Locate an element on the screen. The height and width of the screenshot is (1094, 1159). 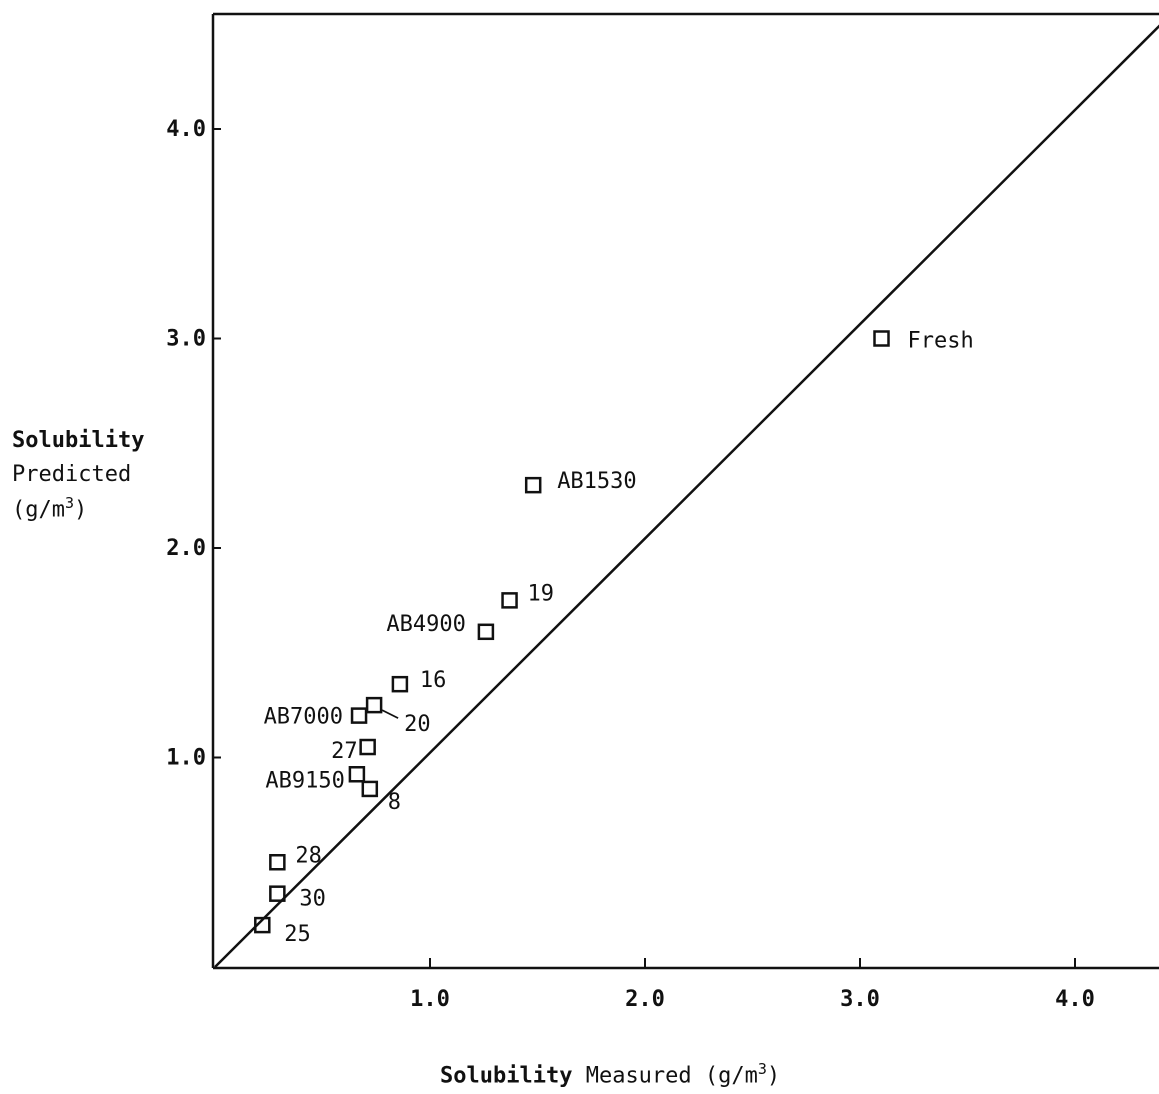
point-label: 28 is located at coordinates (308, 855).